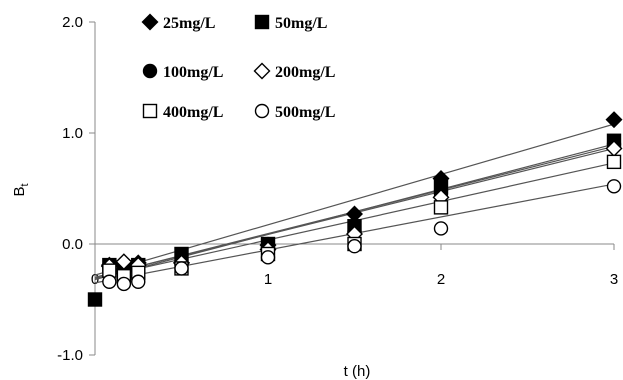 The image size is (623, 380). I want to click on x-tick-label: 2, so click(441, 279).